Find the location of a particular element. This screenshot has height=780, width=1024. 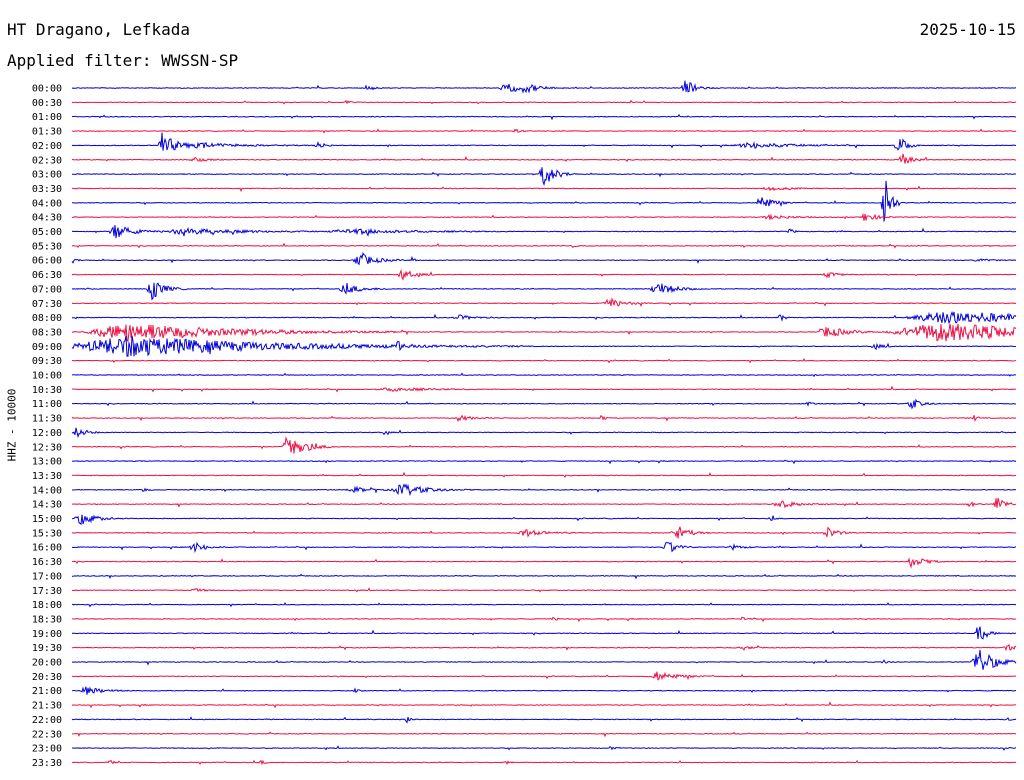

time-tick-label: 06:30 is located at coordinates (47, 275).